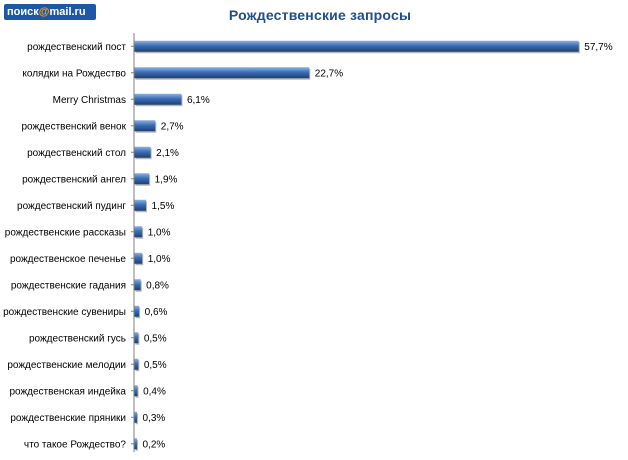 Image resolution: width=628 pixels, height=460 pixels. Describe the element at coordinates (65, 232) in the screenshot. I see `category-label: рождественские рассказы` at that location.